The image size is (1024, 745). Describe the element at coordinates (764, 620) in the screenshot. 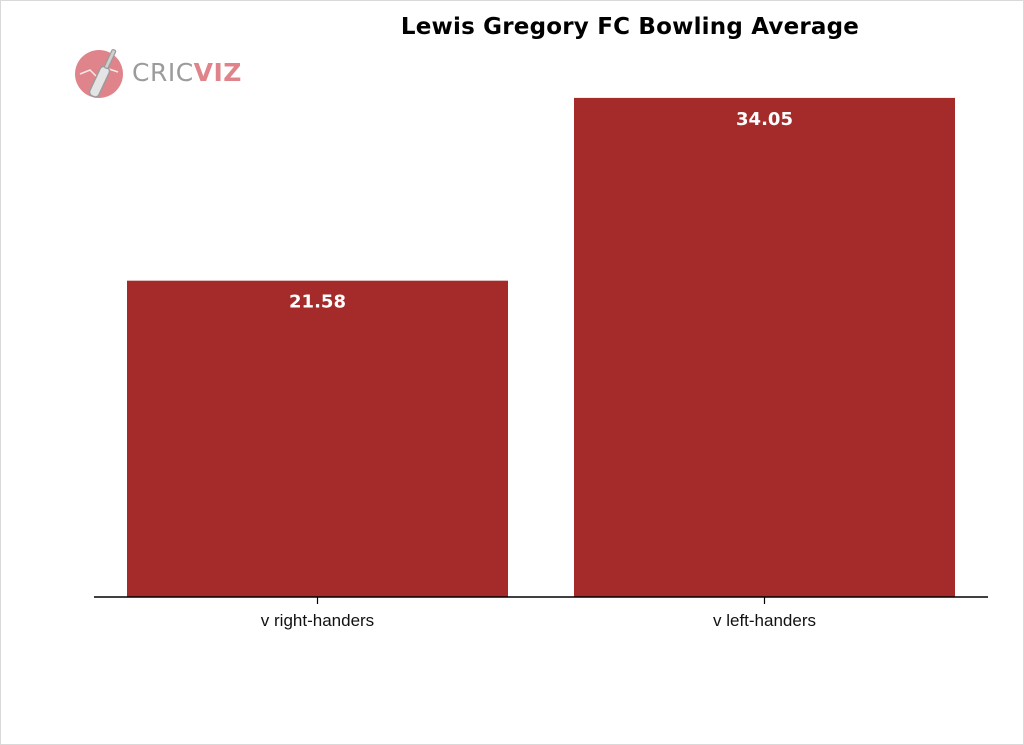

I see `x-tick-label-2: v left-handers` at that location.